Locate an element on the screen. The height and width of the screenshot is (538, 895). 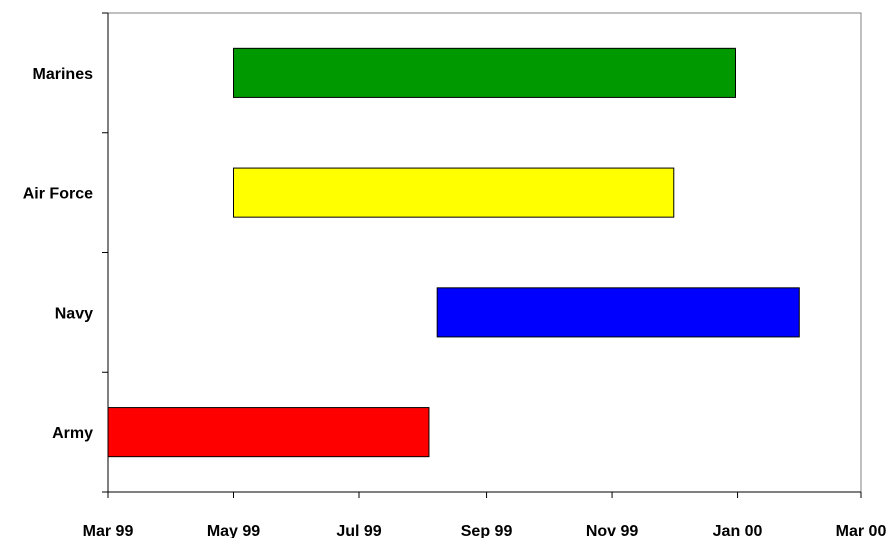
bar-air-force is located at coordinates (454, 192).